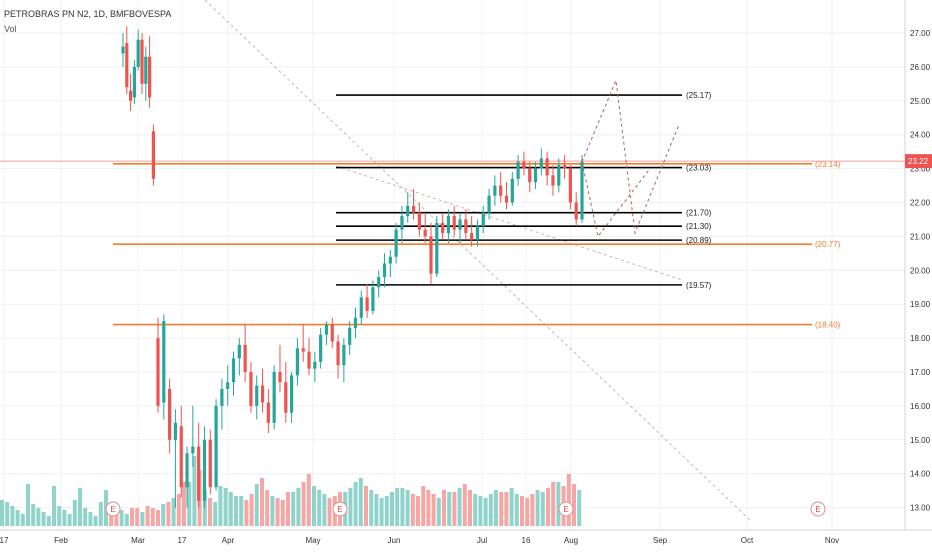 The height and width of the screenshot is (555, 932). I want to click on support-label: (18.40), so click(828, 325).